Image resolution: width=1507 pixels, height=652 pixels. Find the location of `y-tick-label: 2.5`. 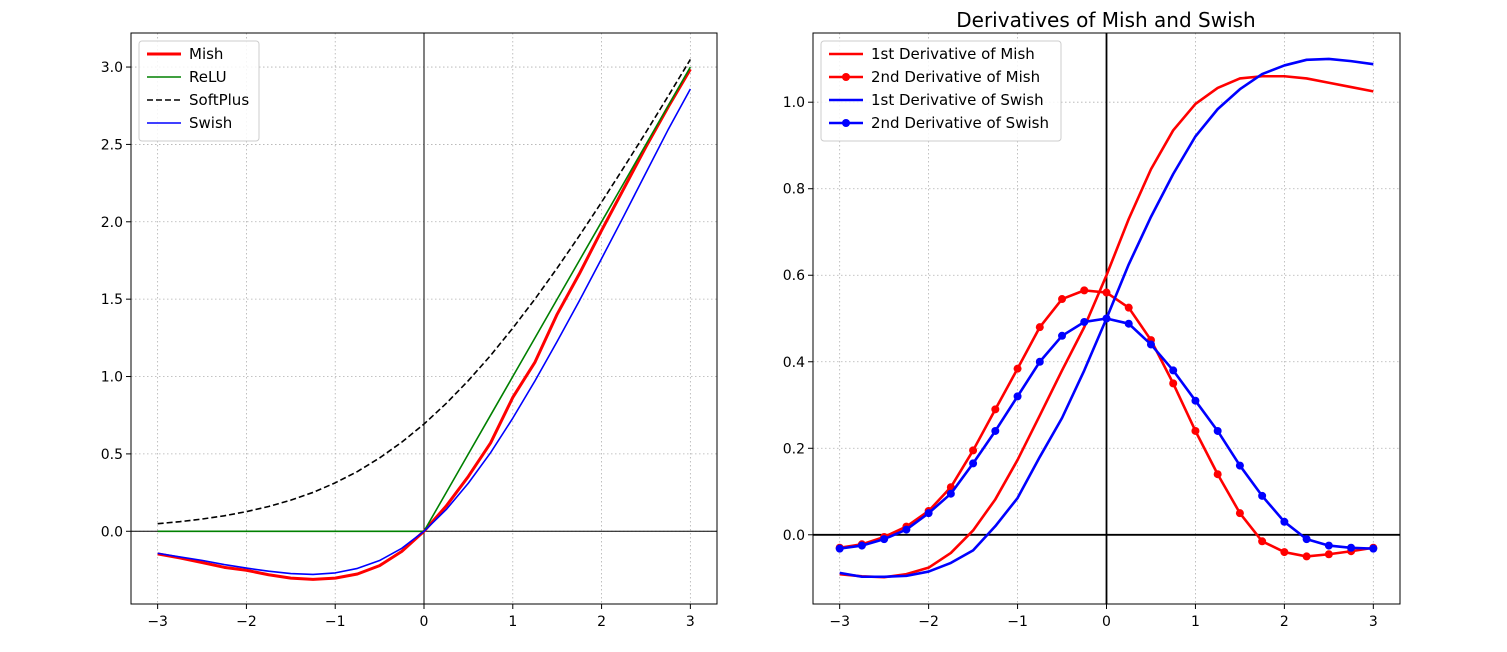

y-tick-label: 2.5 is located at coordinates (112, 145).